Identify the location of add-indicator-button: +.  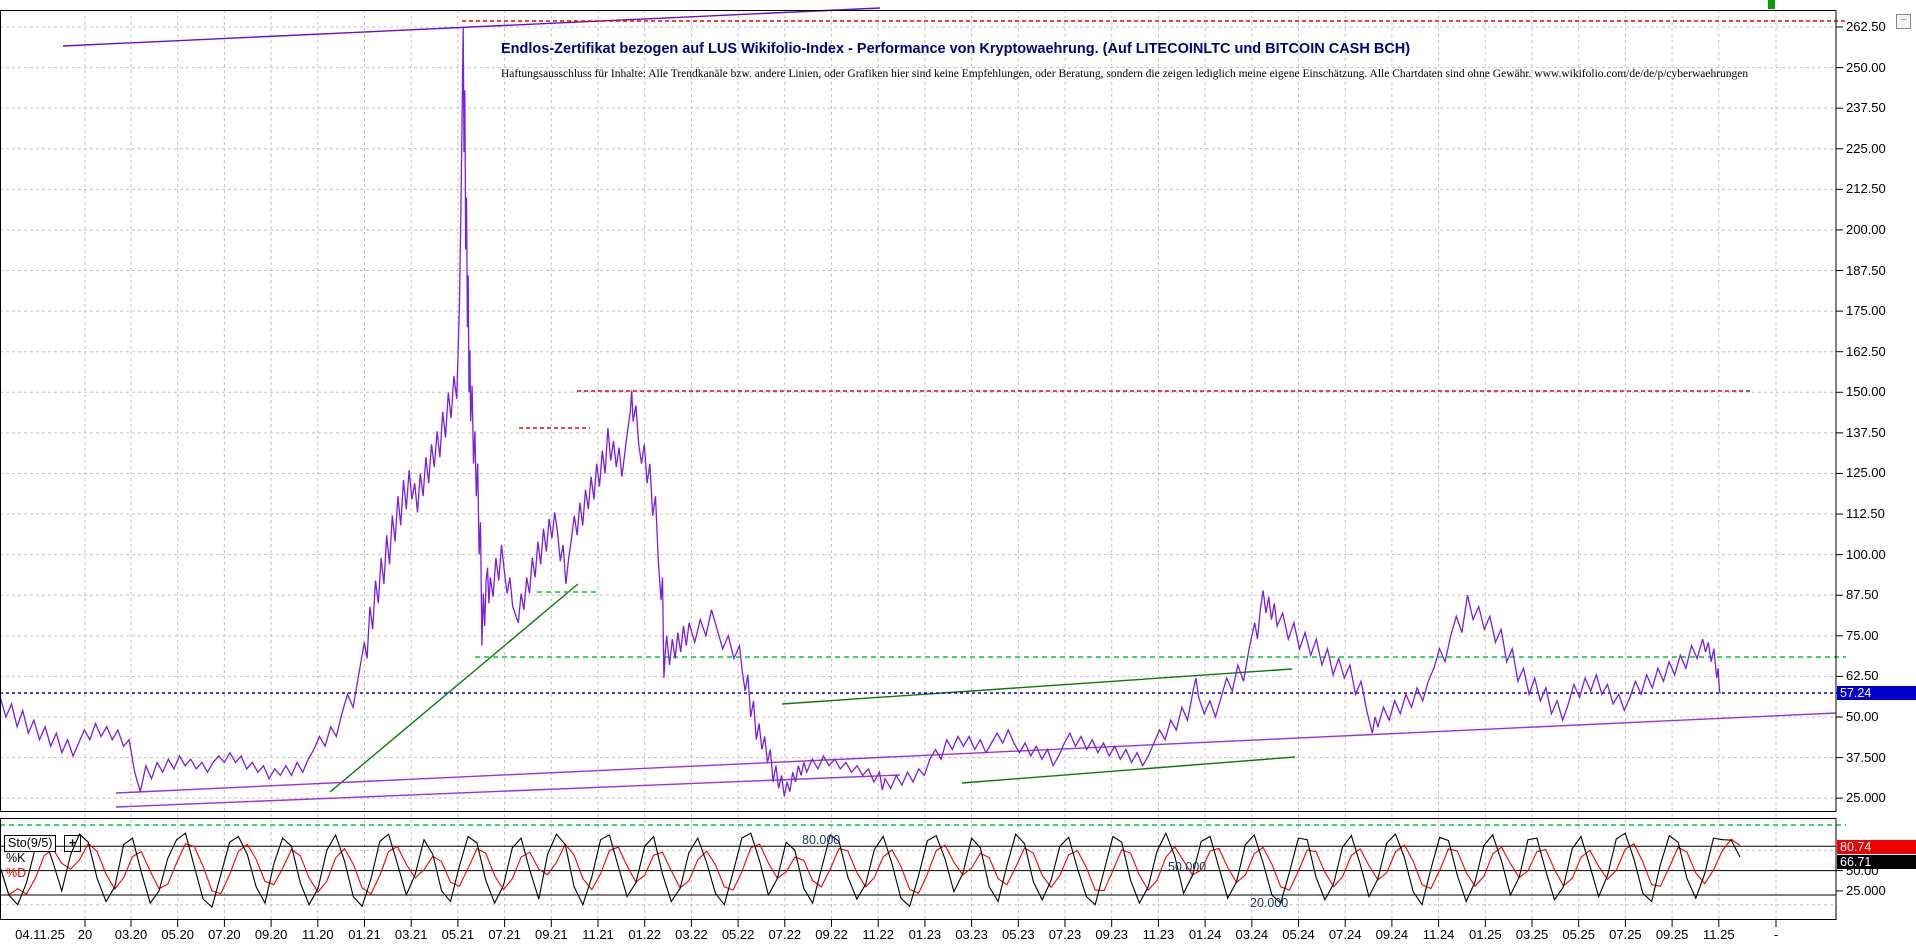
(72, 843).